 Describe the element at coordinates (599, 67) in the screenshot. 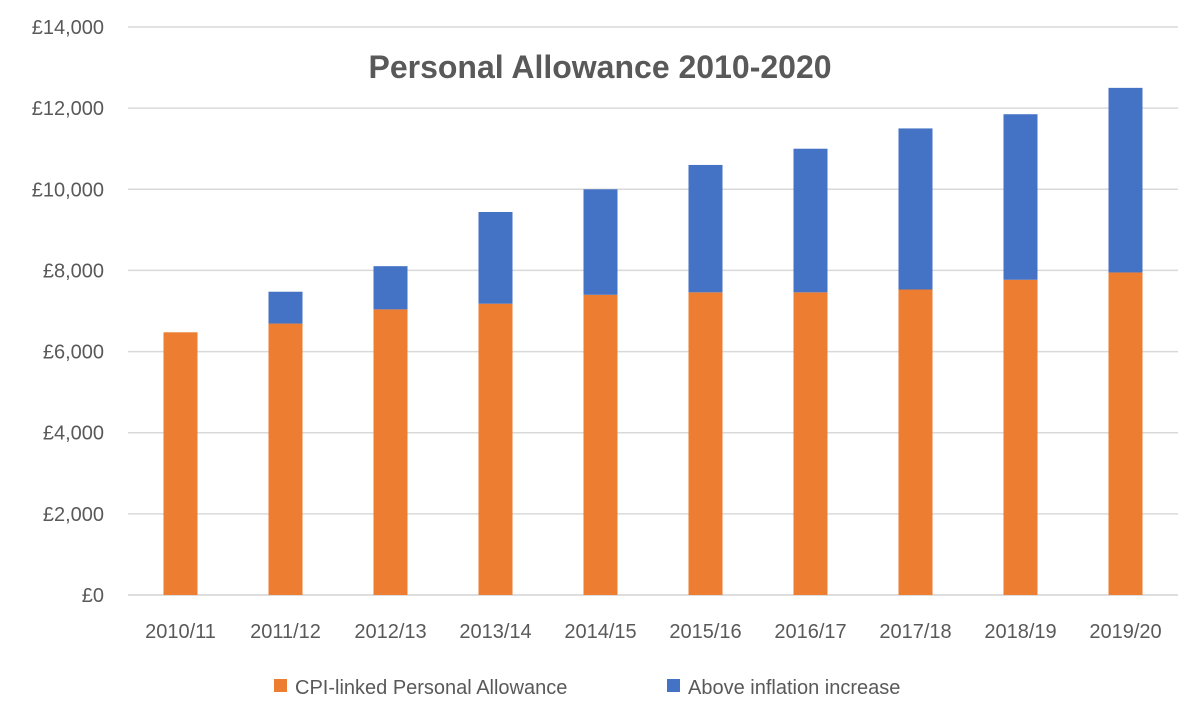

I see `chart-title: Personal Allowance 2010-2020` at that location.